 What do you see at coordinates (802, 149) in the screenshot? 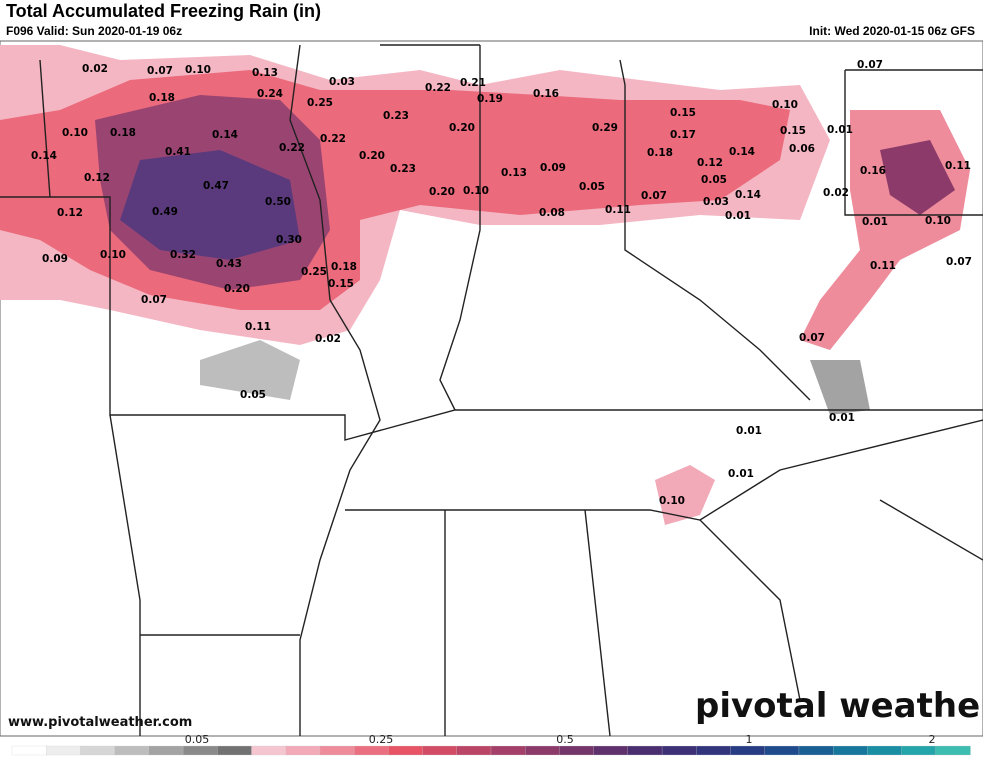
I see `map-value-label: 0.06` at bounding box center [802, 149].